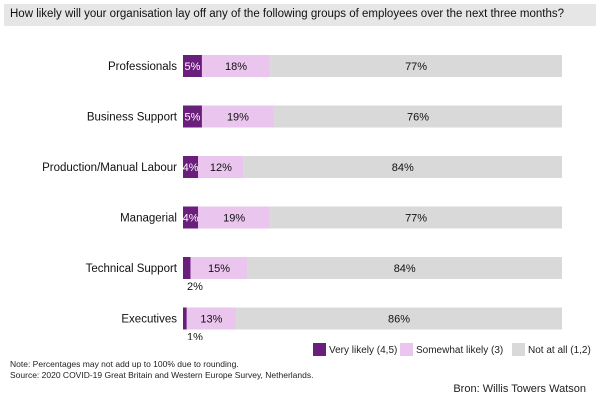 The image size is (600, 408). I want to click on data-label-business-support-somewhat-likely-3: 19%, so click(238, 118).